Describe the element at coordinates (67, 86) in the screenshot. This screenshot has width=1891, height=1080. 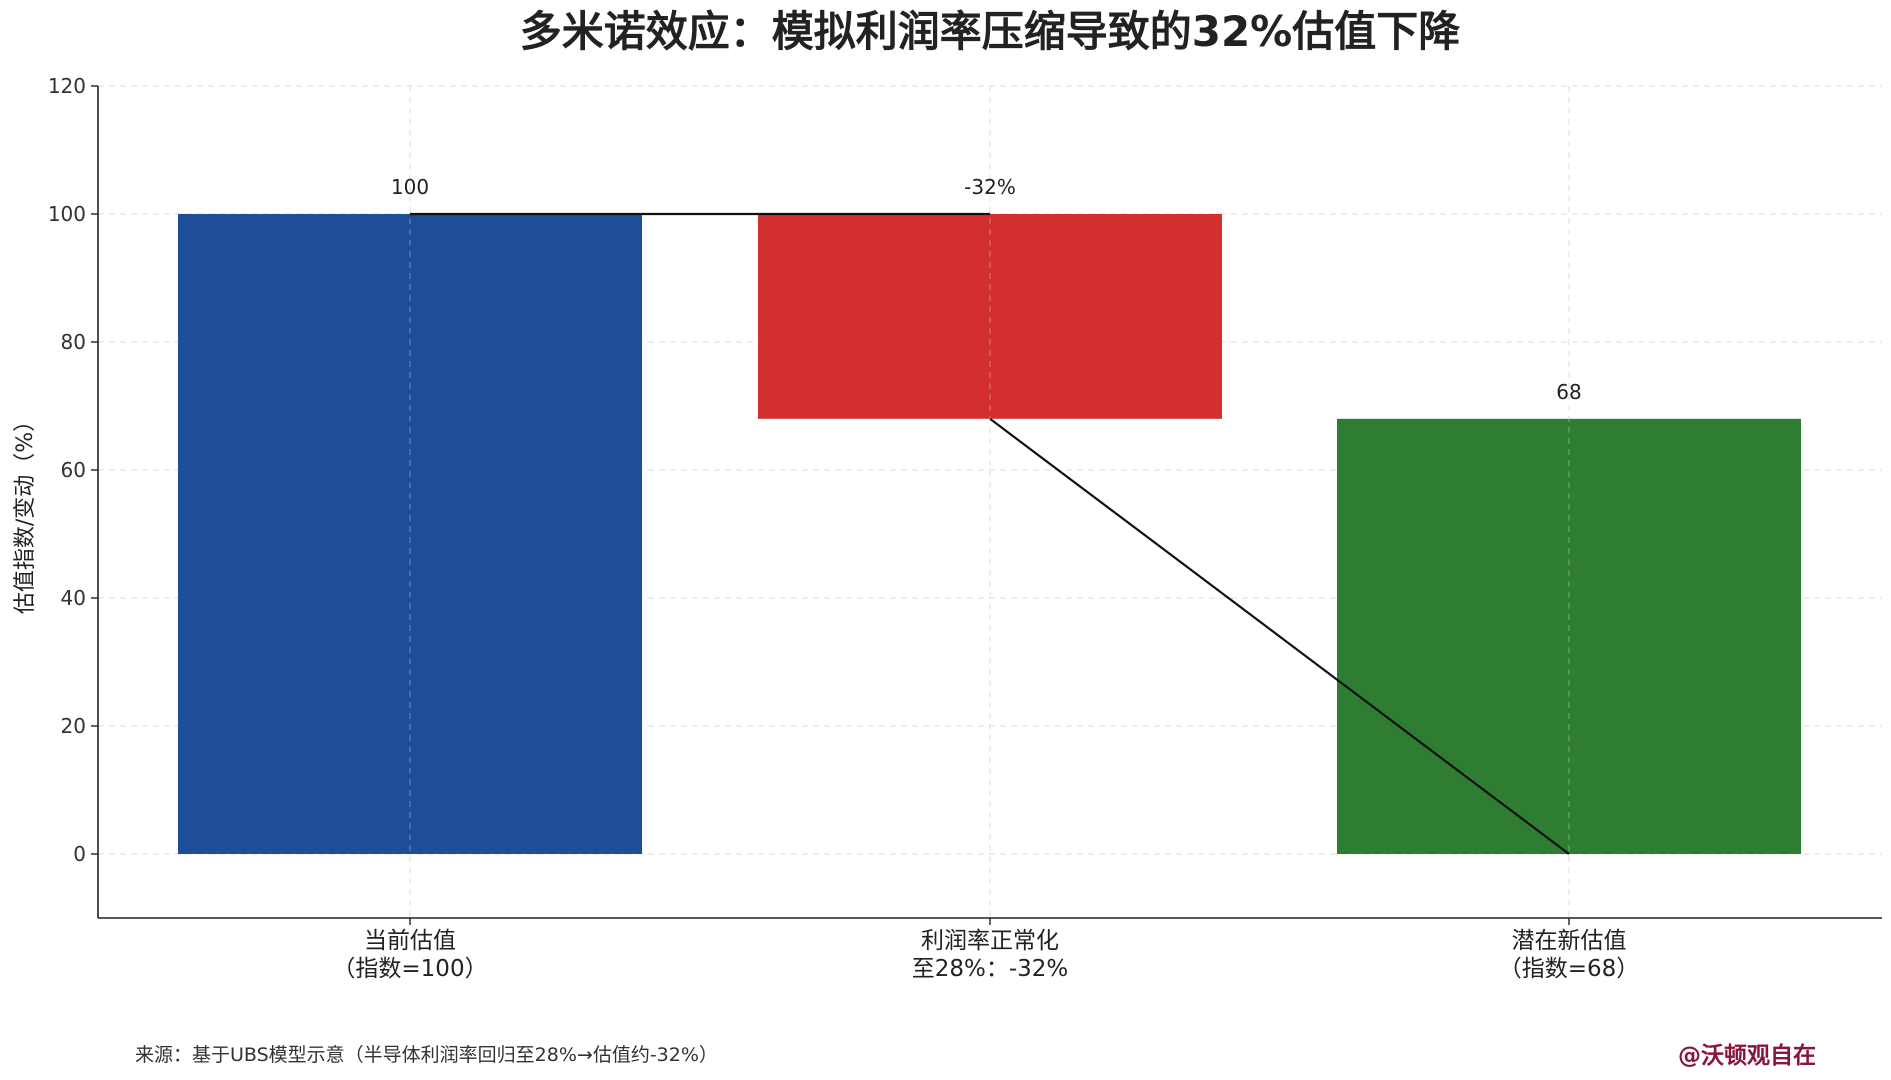
I see `y-tick-label: 120` at that location.